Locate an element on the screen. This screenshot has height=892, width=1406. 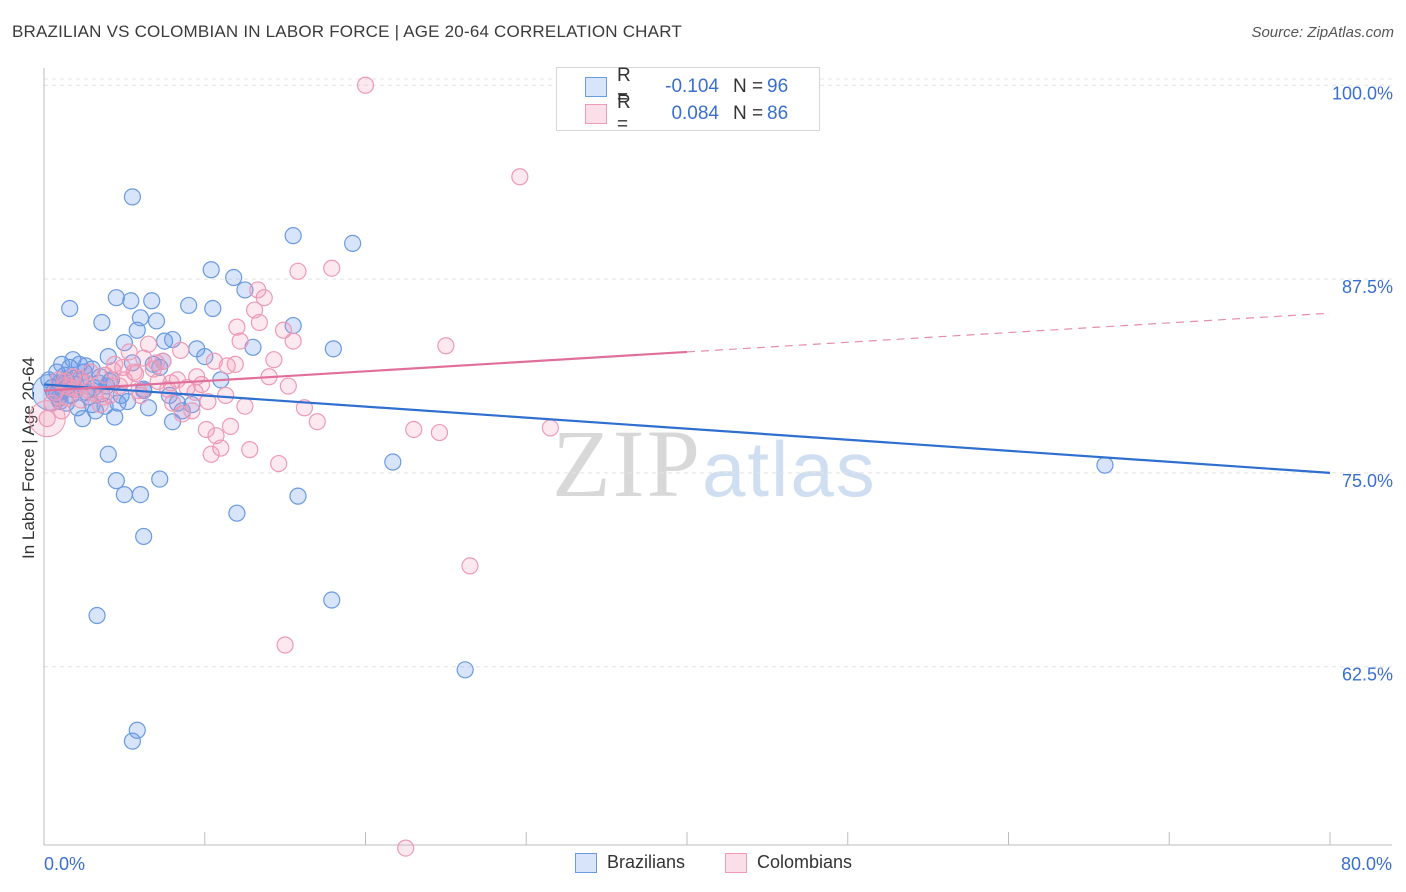
legend-label-brazilians: Brazilians is located at coordinates (646, 862).